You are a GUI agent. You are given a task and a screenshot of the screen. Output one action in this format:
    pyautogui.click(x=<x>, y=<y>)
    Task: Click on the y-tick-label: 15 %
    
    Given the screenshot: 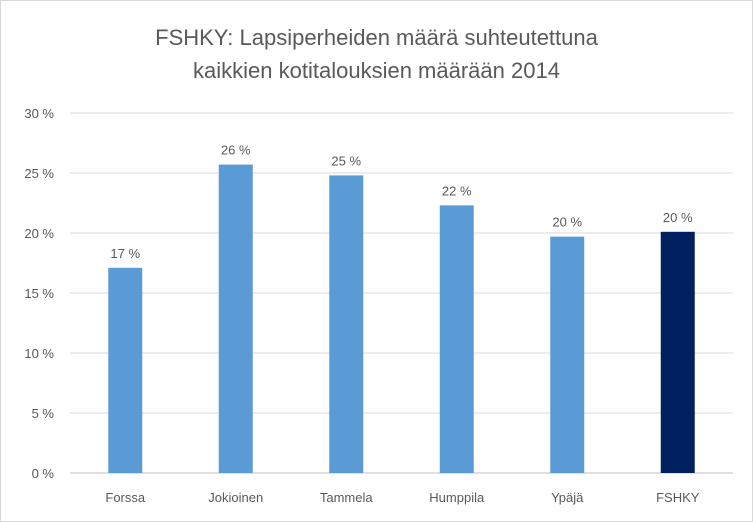 What is the action you would take?
    pyautogui.click(x=39, y=293)
    